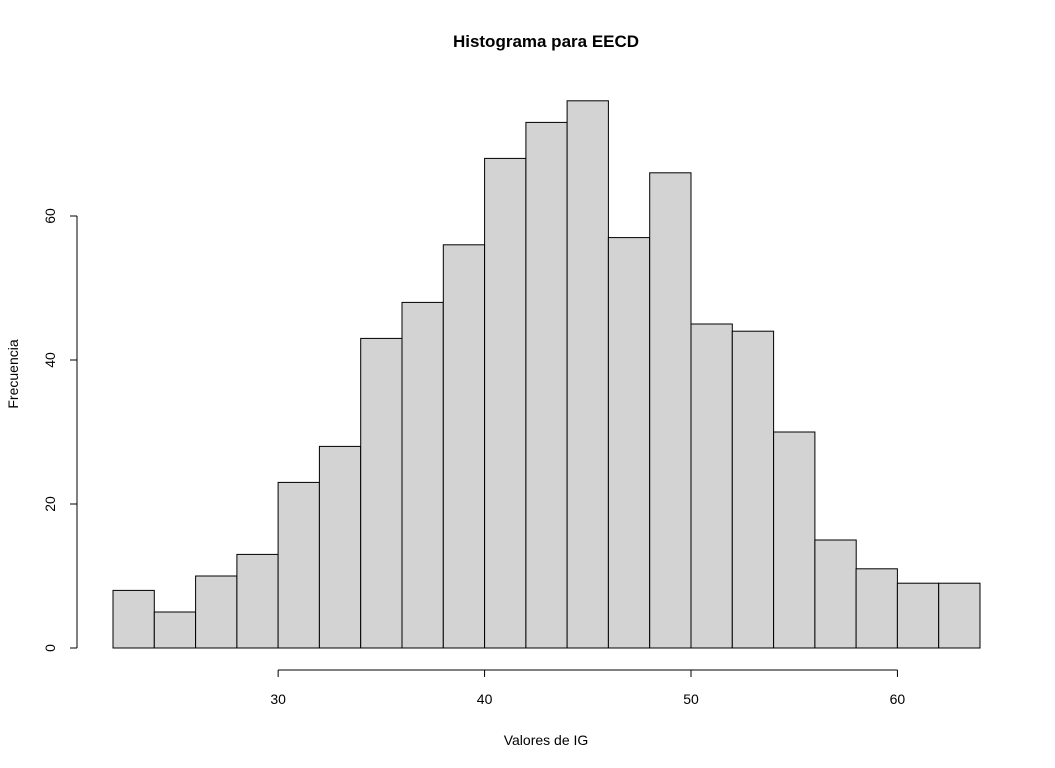 The height and width of the screenshot is (768, 1055). What do you see at coordinates (546, 740) in the screenshot?
I see `x-axis-label: Valores de IG` at bounding box center [546, 740].